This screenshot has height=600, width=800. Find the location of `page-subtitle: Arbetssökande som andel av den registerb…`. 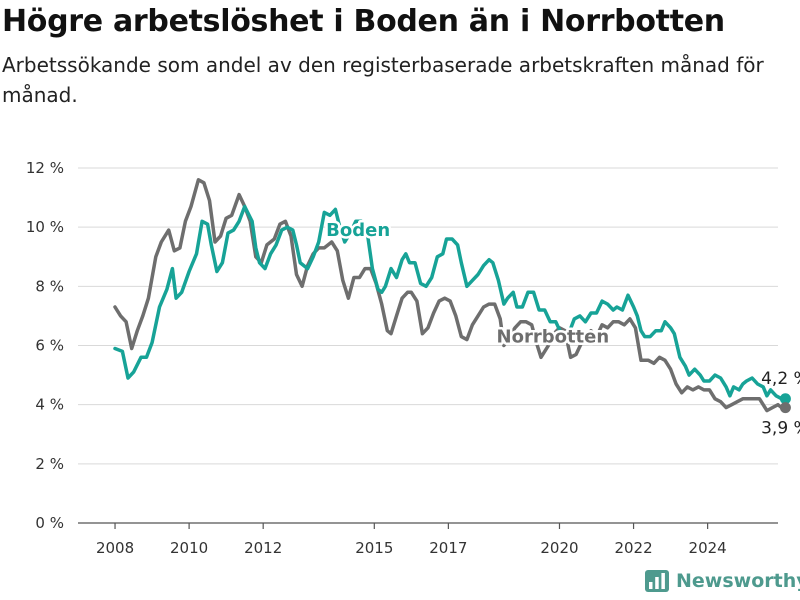

page-subtitle: Arbetssökande som andel av den registerb… is located at coordinates (383, 80).